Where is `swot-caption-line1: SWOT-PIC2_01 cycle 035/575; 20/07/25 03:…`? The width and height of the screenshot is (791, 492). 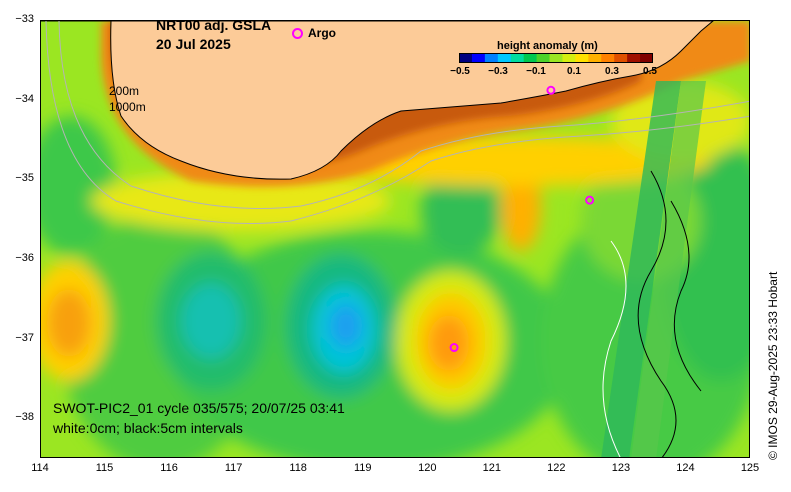 swot-caption-line1: SWOT-PIC2_01 cycle 035/575; 20/07/25 03:… is located at coordinates (199, 408).